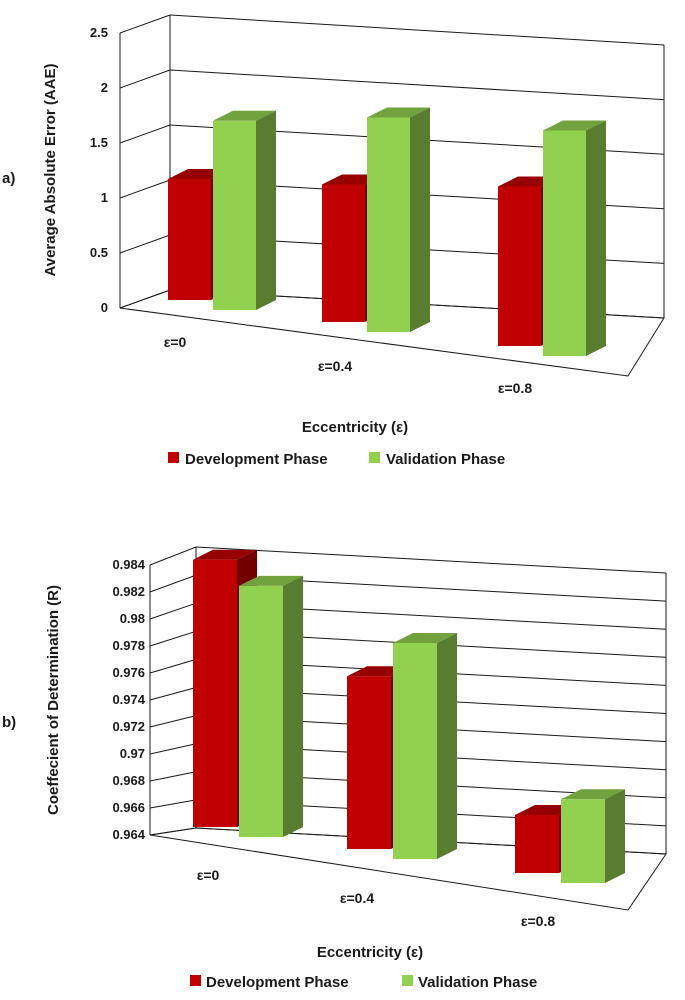 Image resolution: width=685 pixels, height=1000 pixels. What do you see at coordinates (407, 980) in the screenshot?
I see `legend-swatch-val-b` at bounding box center [407, 980].